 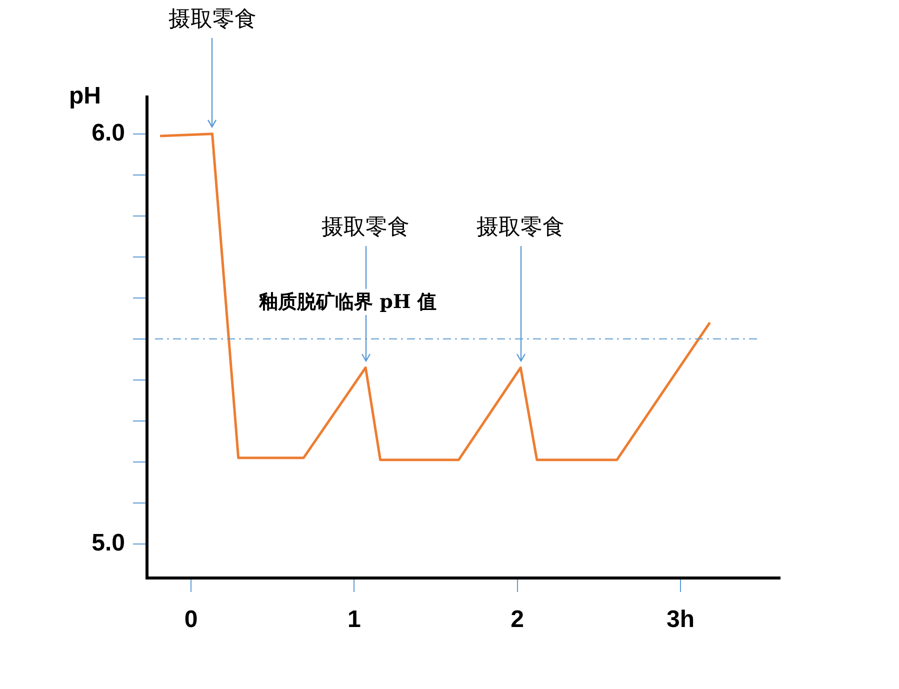 What do you see at coordinates (85, 96) in the screenshot?
I see `y-axis-title: pH` at bounding box center [85, 96].